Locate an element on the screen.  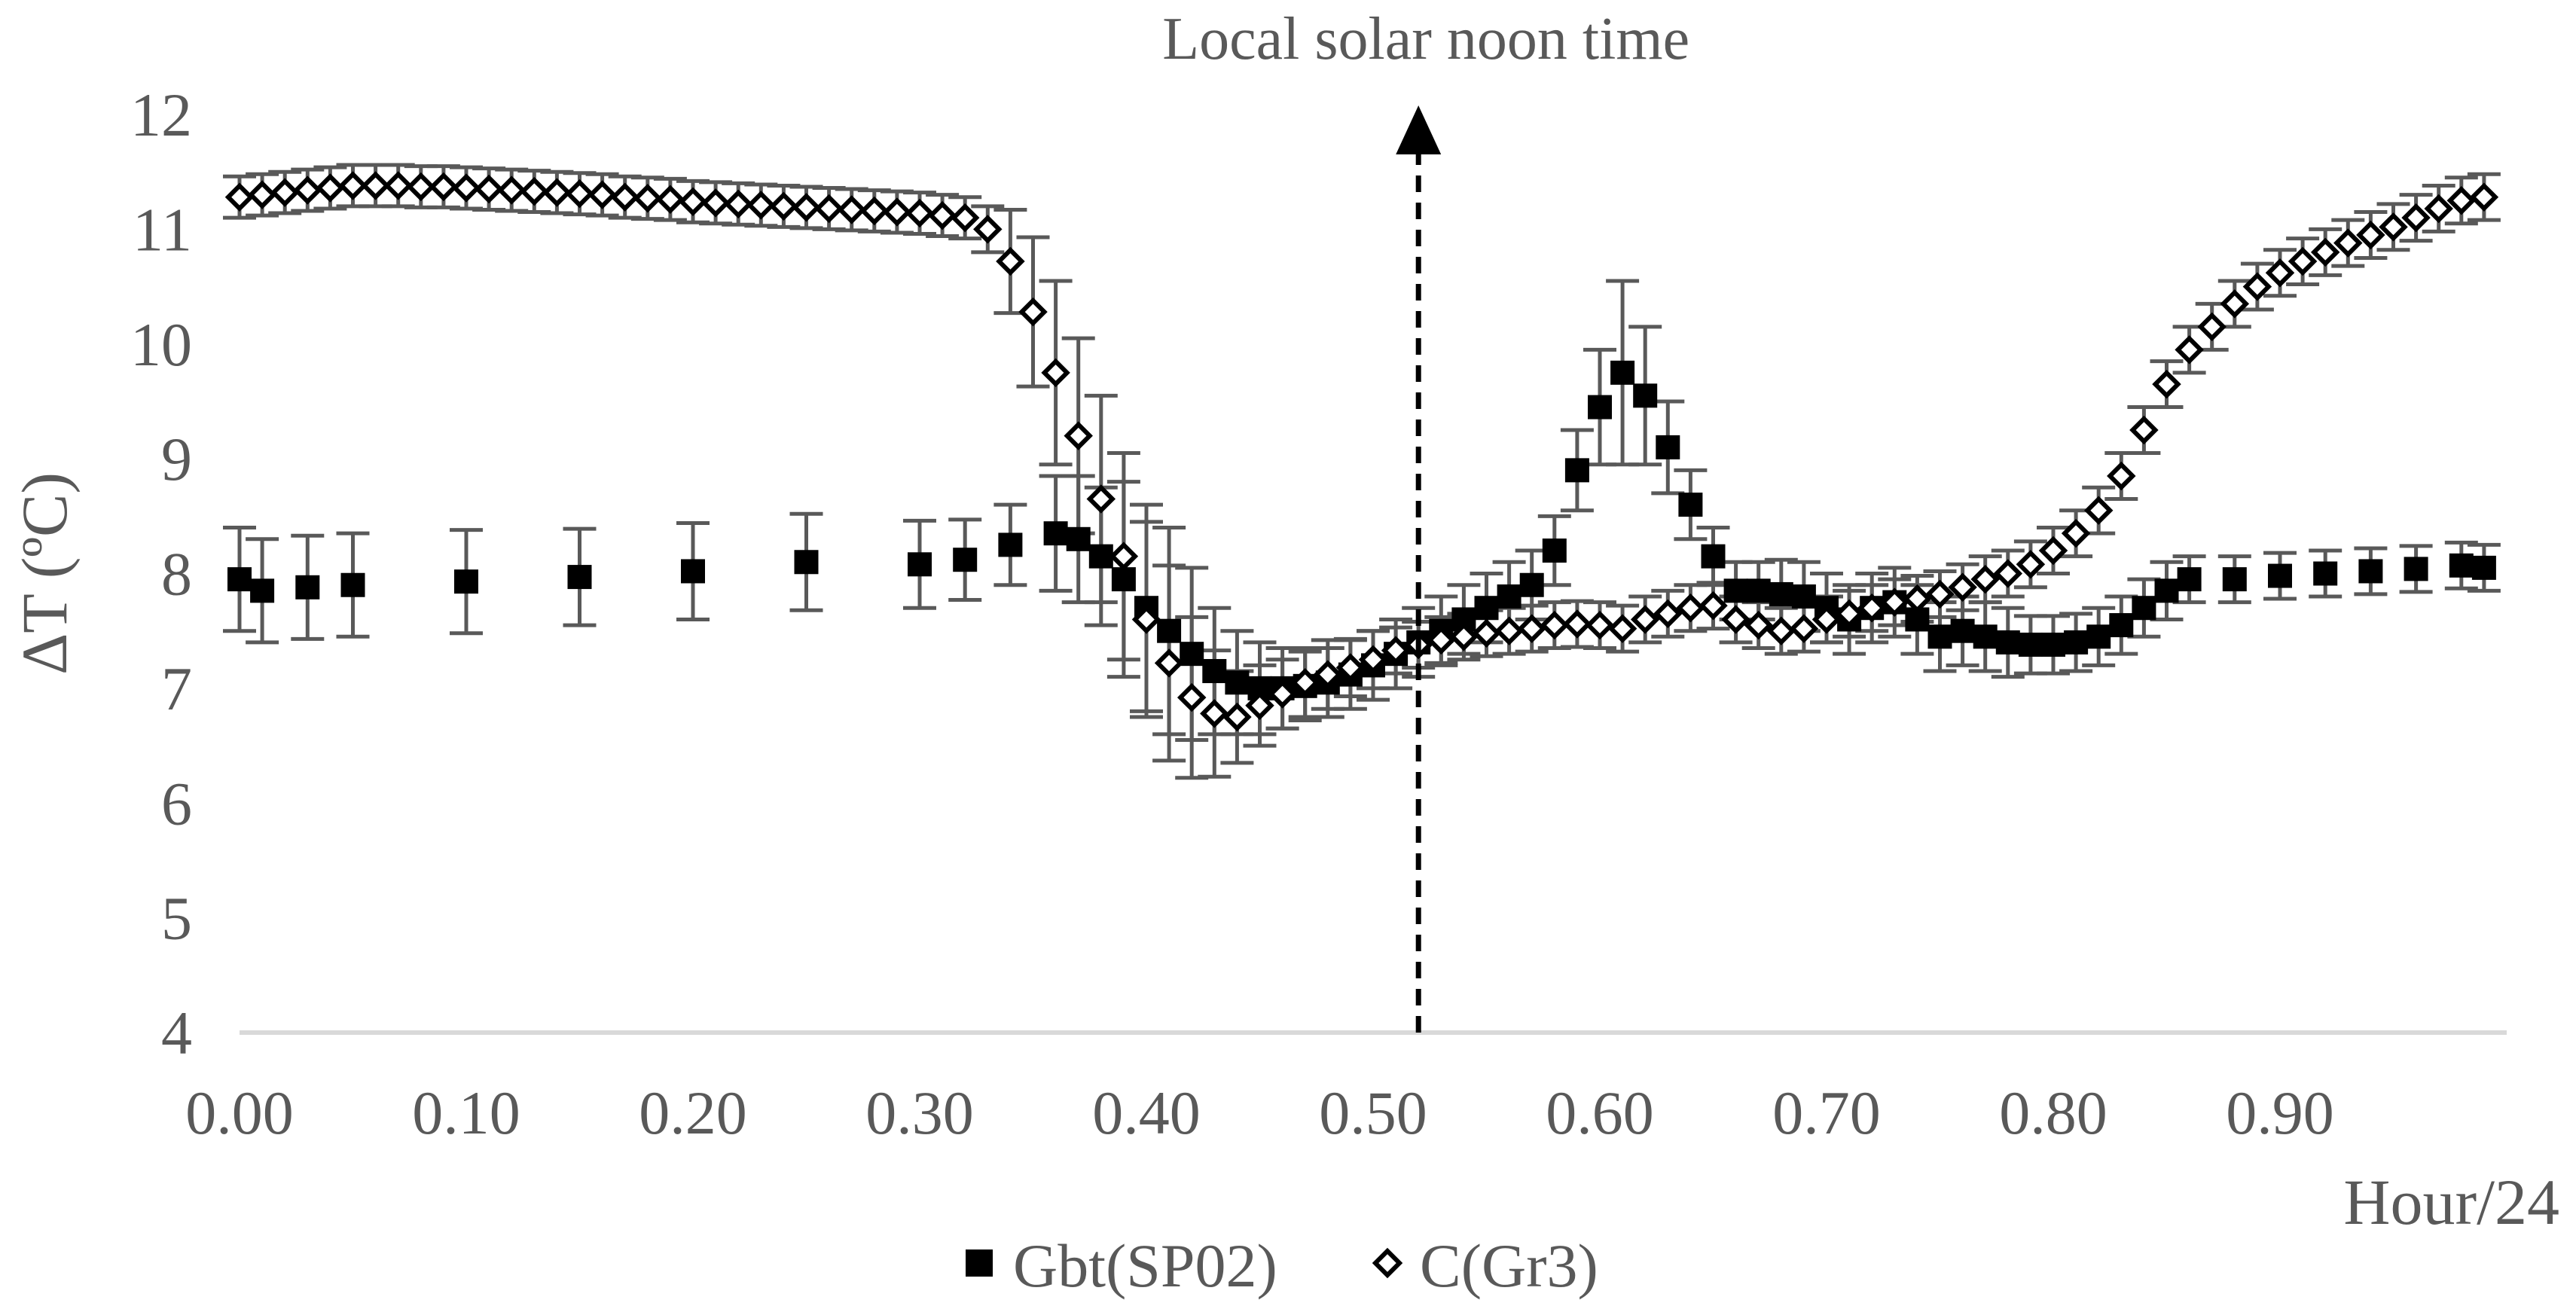
legend-label-c-gr3: C(Gr3) is located at coordinates (1509, 1265).